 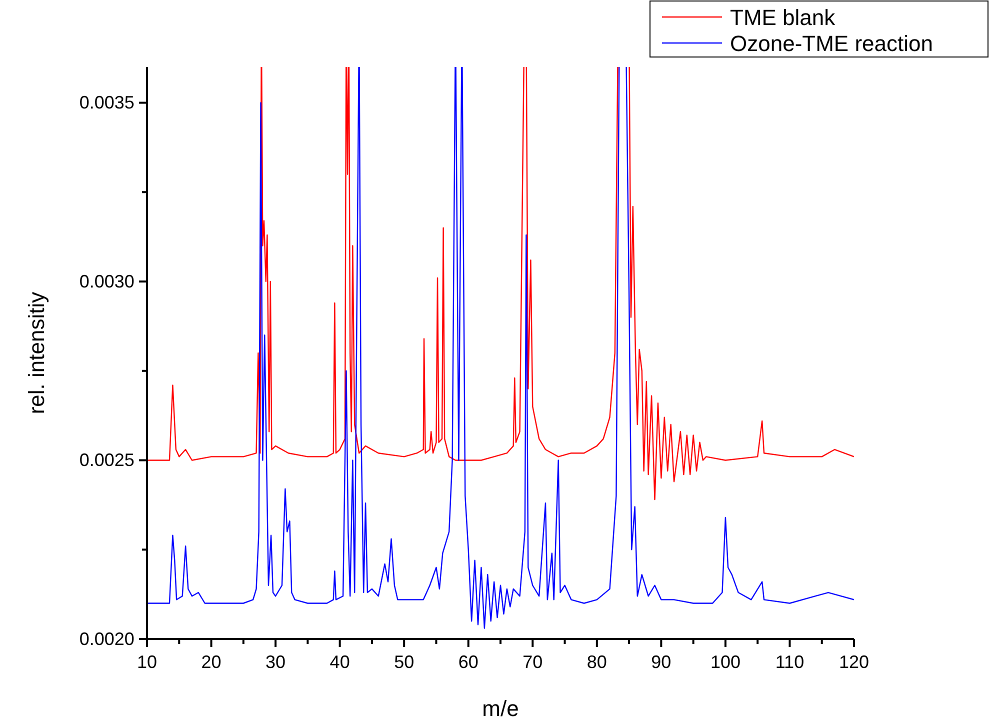 I want to click on y-tick-label: 0.0035, so click(x=106, y=102).